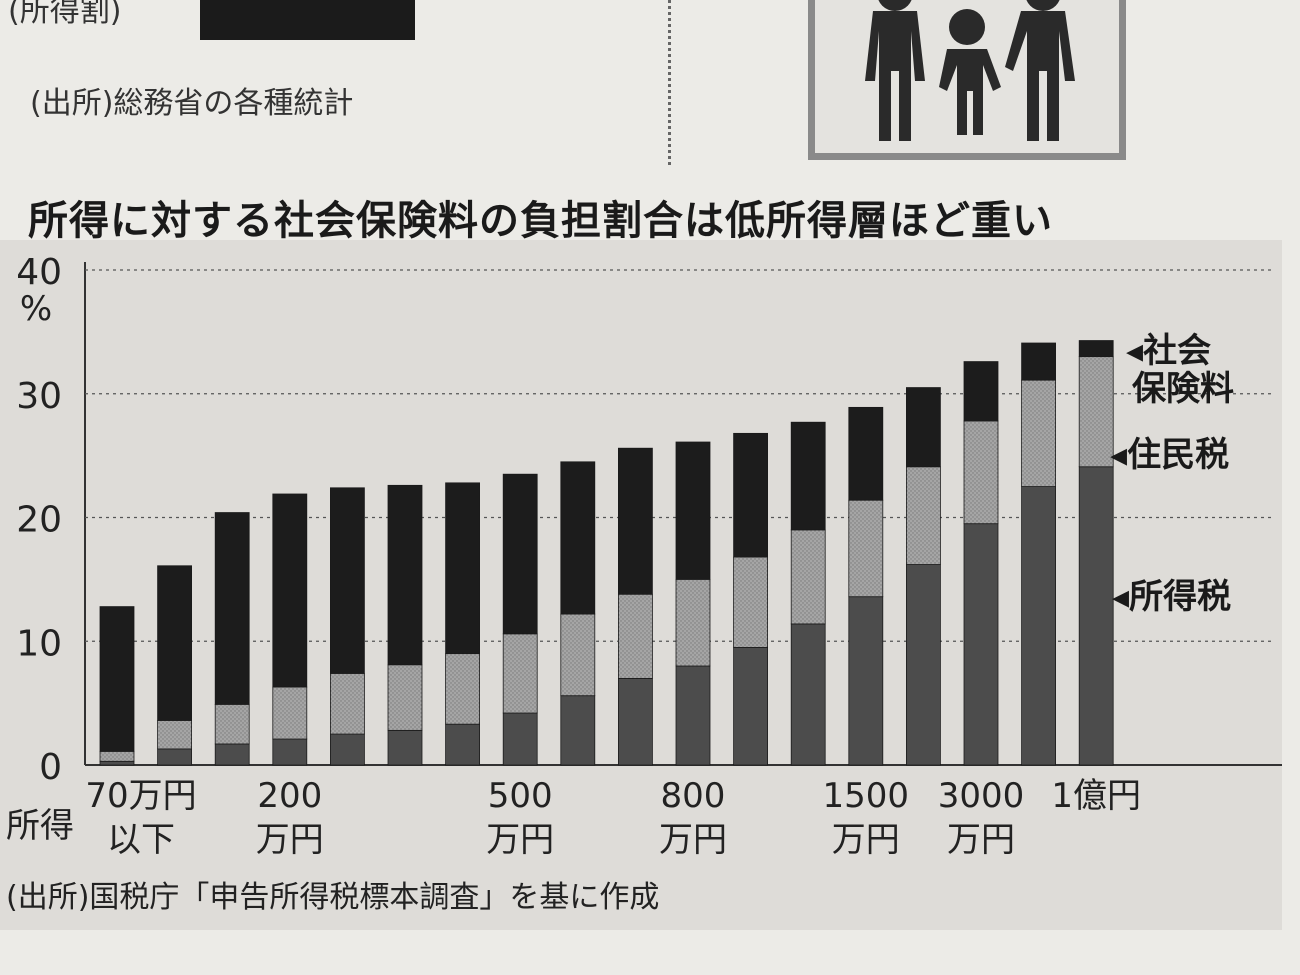  I want to click on y-tick-label: 10, so click(39, 643).